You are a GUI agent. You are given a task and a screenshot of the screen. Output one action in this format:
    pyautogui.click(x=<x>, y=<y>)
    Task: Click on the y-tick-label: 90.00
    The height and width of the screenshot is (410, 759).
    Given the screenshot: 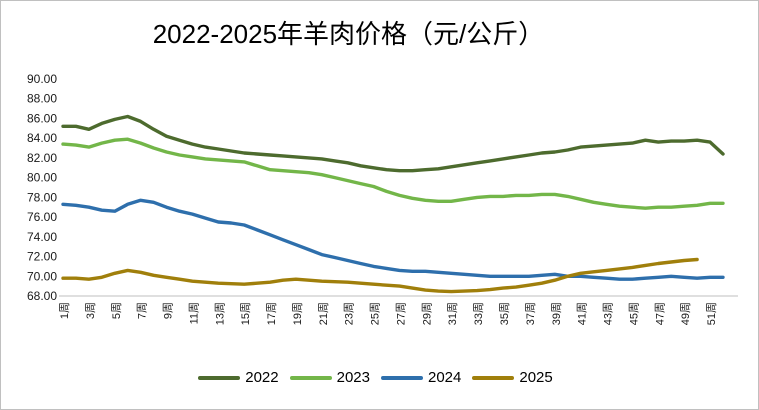 What is the action you would take?
    pyautogui.click(x=42, y=79)
    